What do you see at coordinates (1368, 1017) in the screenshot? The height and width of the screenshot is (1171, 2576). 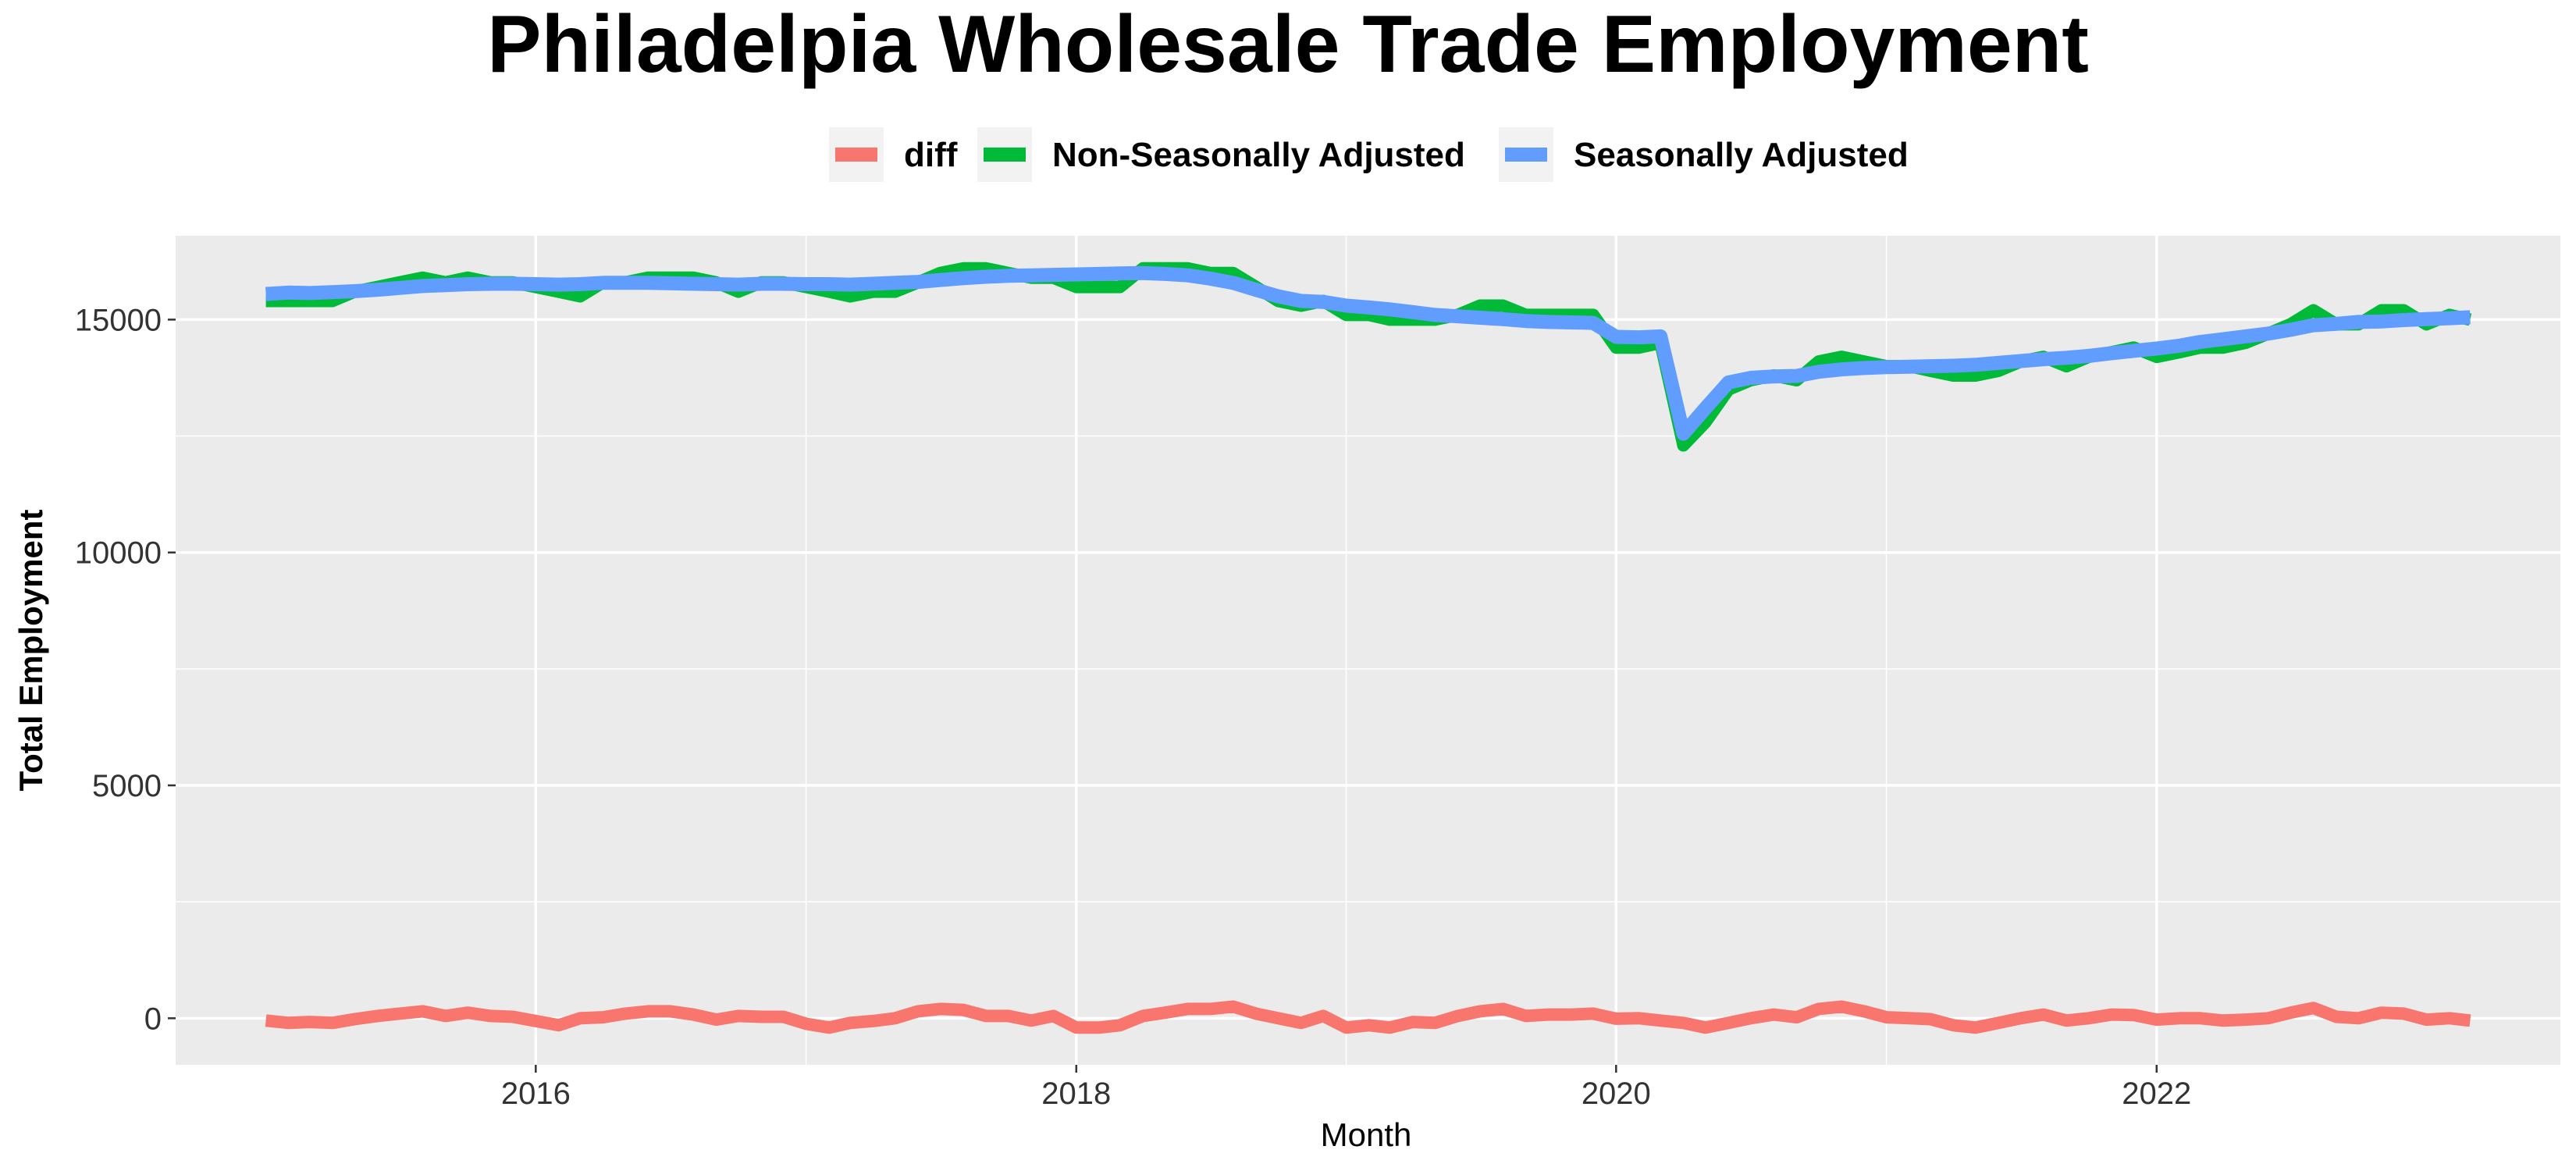 I see `series-line-diff` at bounding box center [1368, 1017].